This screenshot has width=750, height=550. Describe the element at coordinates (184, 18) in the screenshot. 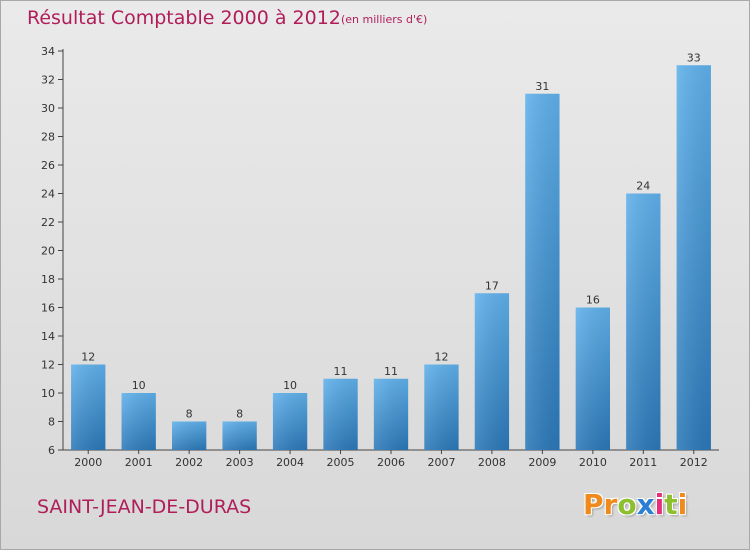

I see `chart-title: Résultat Comptable 2000 à 2012` at that location.